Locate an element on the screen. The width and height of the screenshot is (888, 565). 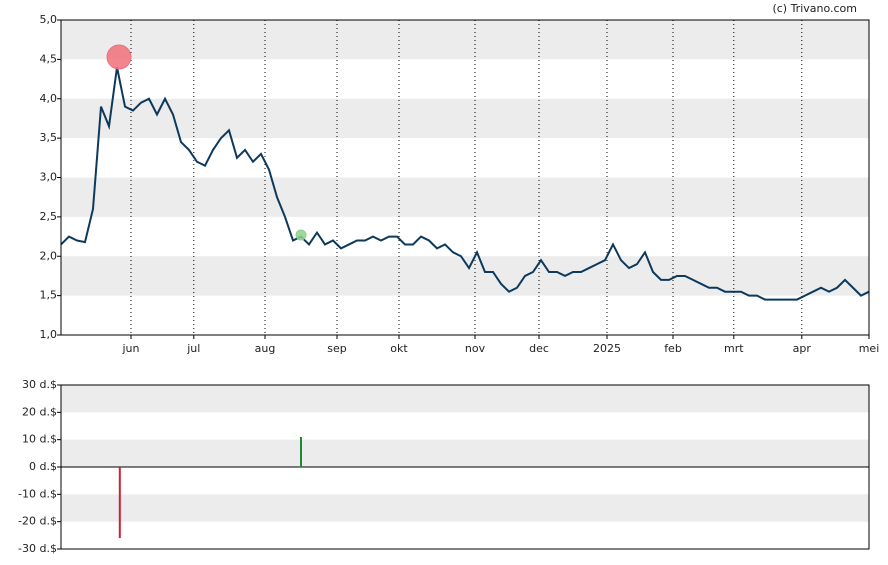
y-tick-label: -20 d.$ is located at coordinates (37, 521).